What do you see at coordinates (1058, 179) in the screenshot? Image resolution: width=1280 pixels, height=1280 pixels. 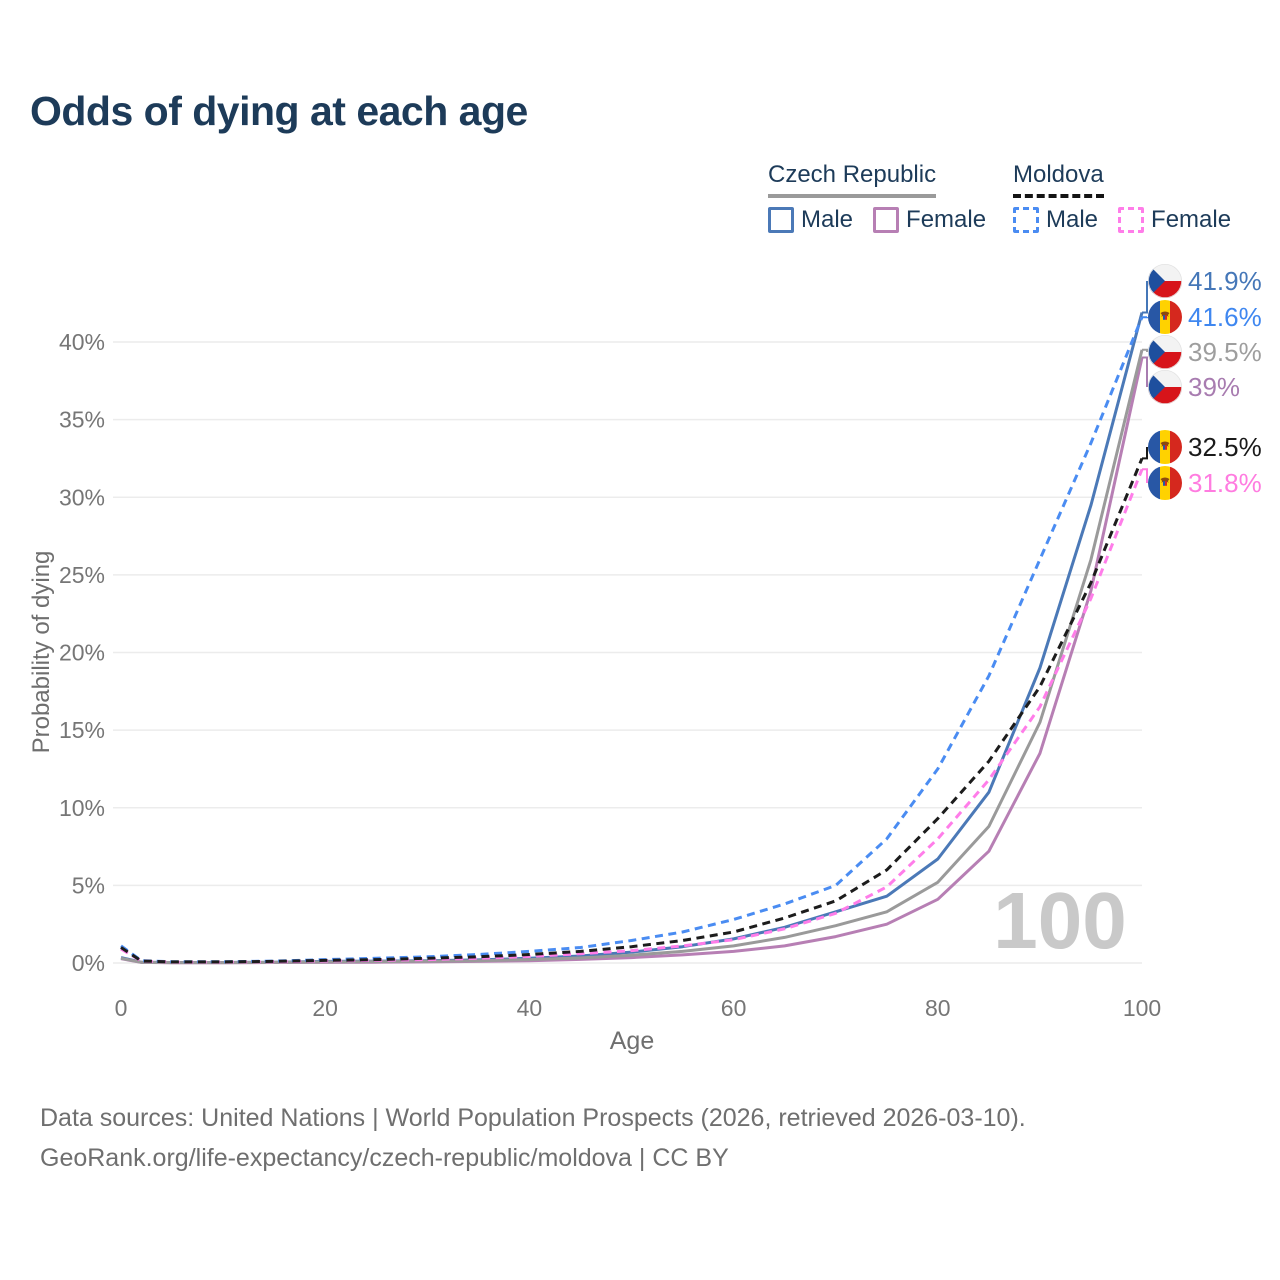 I see `legend-header-moldova: Moldova` at bounding box center [1058, 179].